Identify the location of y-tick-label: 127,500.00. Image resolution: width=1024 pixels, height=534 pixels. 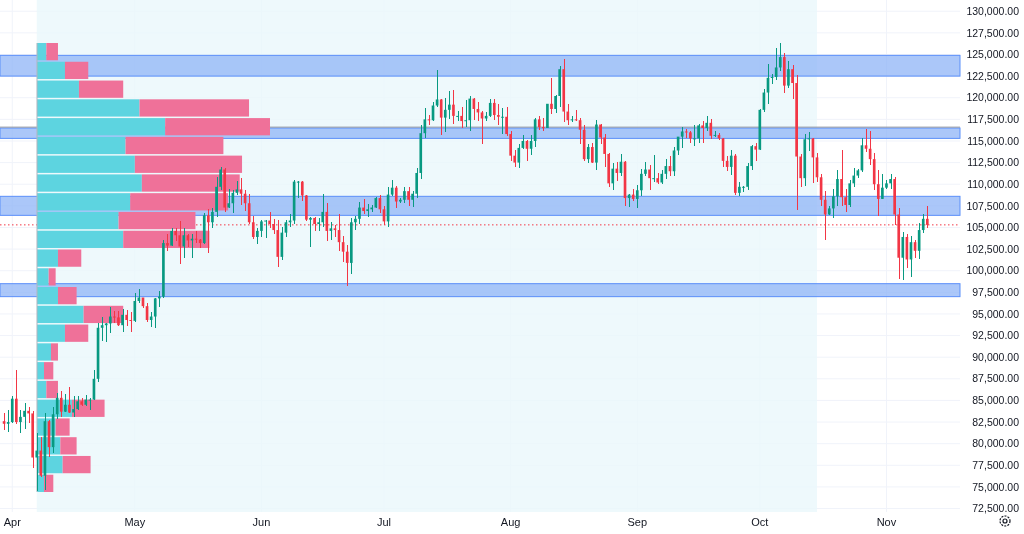
(993, 32).